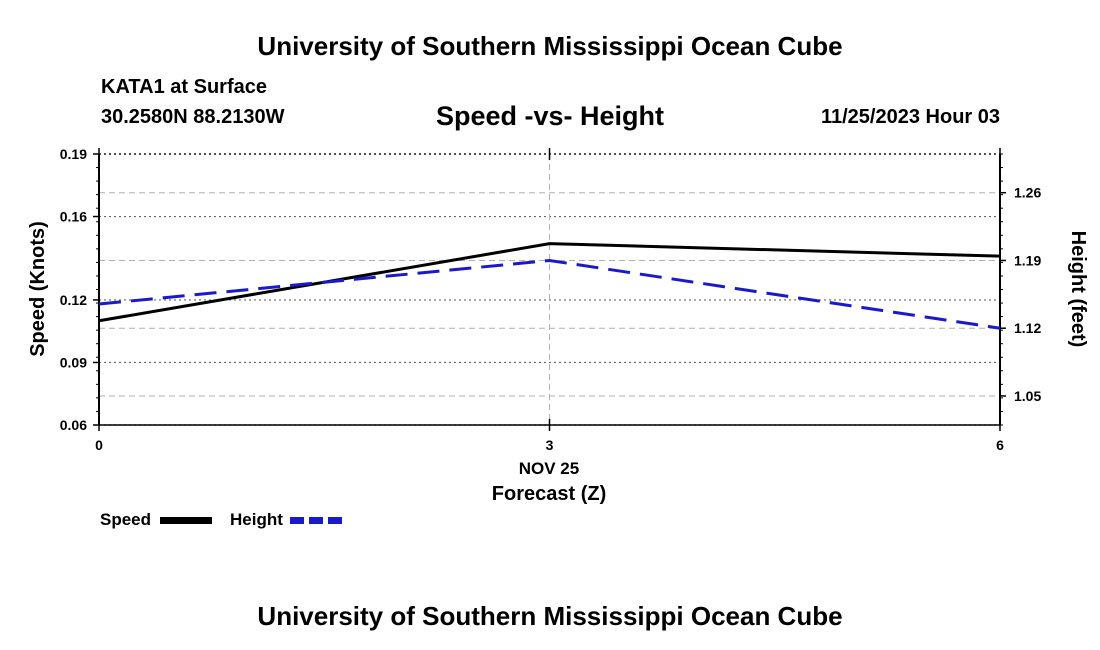 The height and width of the screenshot is (650, 1100). Describe the element at coordinates (549, 468) in the screenshot. I see `x-axis-sublabel: NOV 25` at that location.